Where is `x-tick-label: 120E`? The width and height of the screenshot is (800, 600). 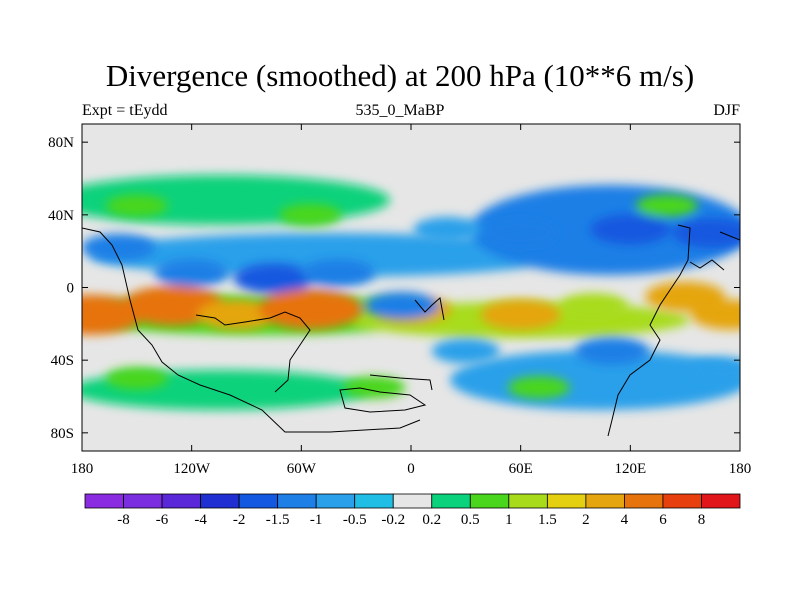
x-tick-label: 120E is located at coordinates (630, 469).